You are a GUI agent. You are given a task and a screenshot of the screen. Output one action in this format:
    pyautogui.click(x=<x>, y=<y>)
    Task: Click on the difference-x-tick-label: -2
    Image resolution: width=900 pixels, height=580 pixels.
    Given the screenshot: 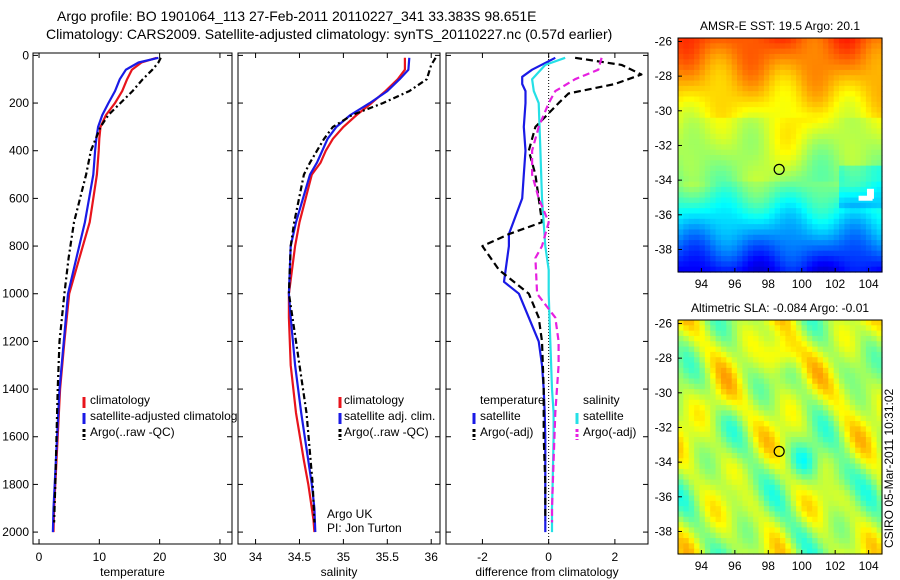 What is the action you would take?
    pyautogui.click(x=482, y=557)
    